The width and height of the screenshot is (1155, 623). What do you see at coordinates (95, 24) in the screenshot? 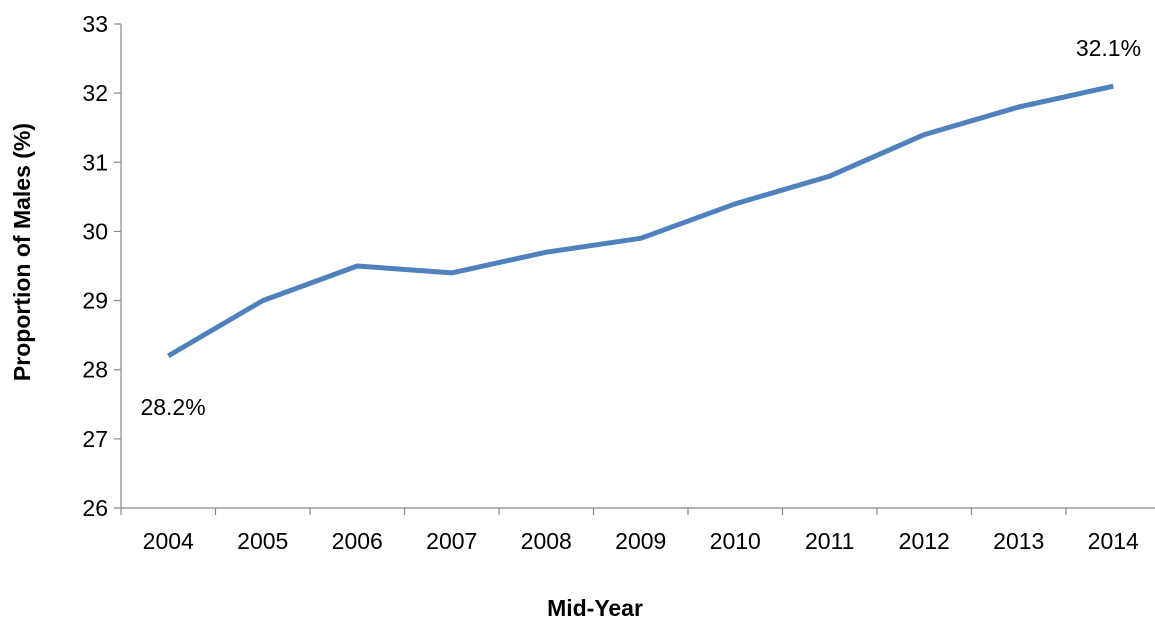
I see `y-tick-label: 33` at bounding box center [95, 24].